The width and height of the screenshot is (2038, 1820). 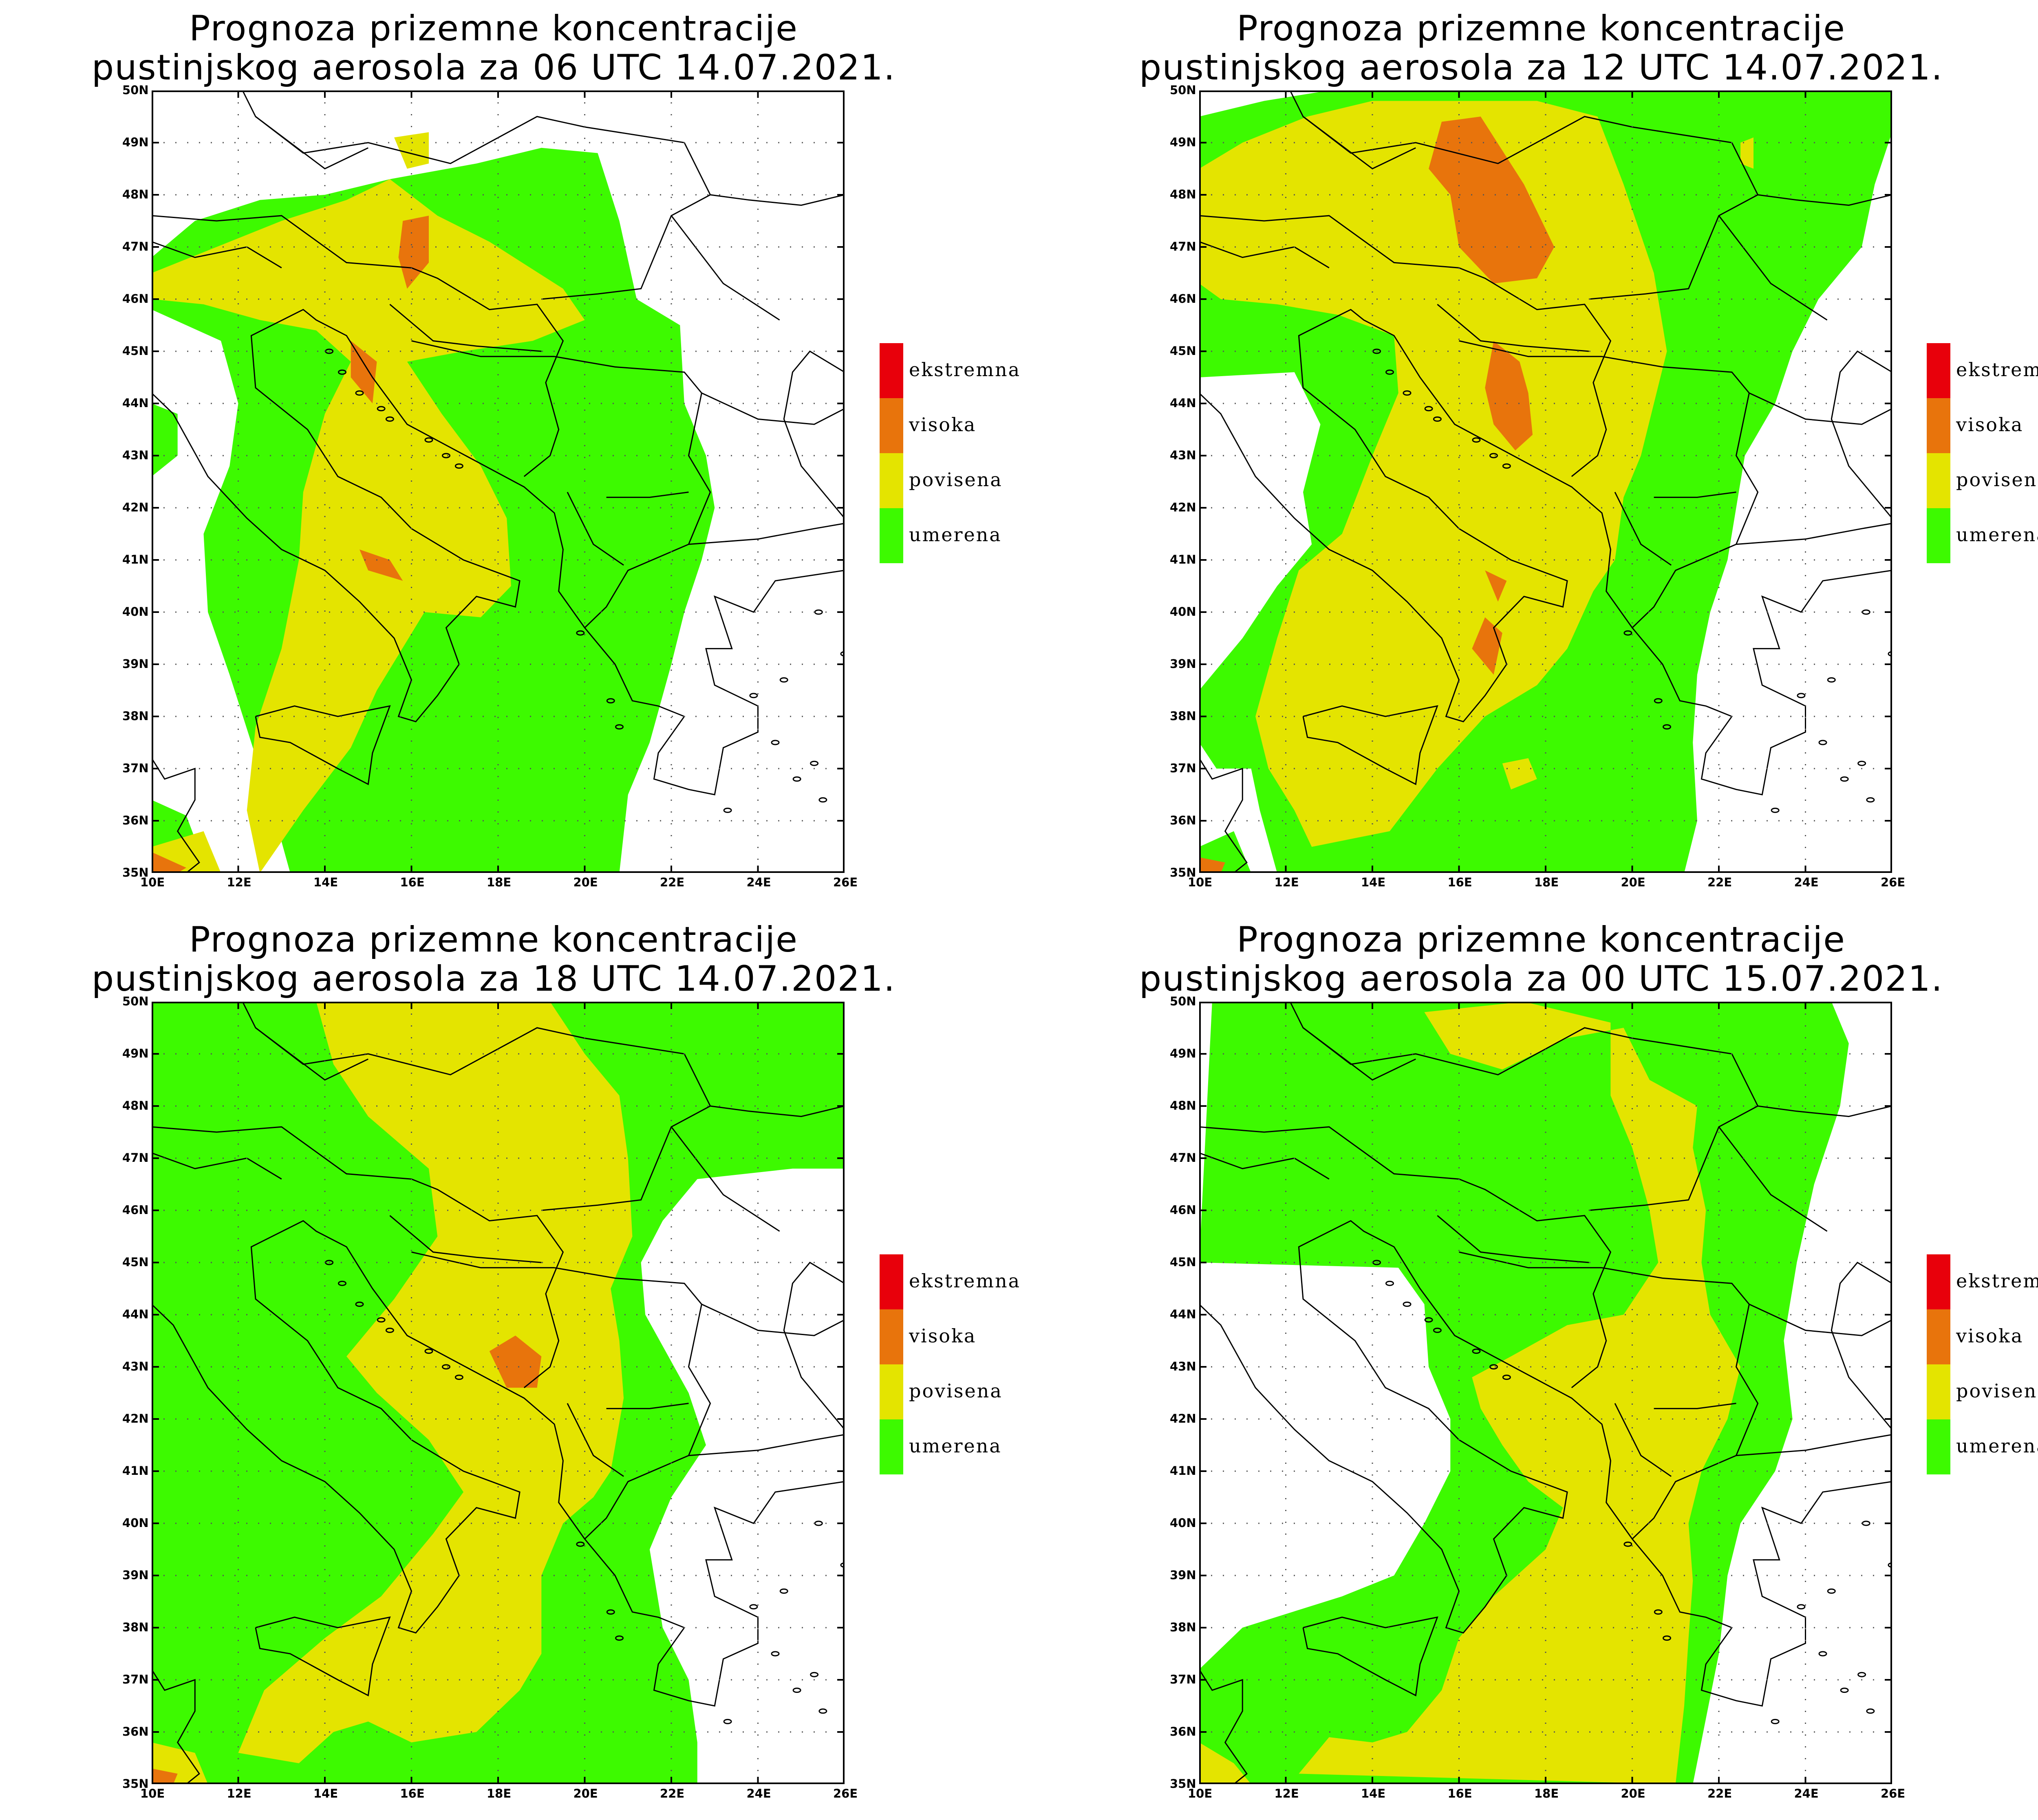 I want to click on graticule, so click(x=1546, y=482).